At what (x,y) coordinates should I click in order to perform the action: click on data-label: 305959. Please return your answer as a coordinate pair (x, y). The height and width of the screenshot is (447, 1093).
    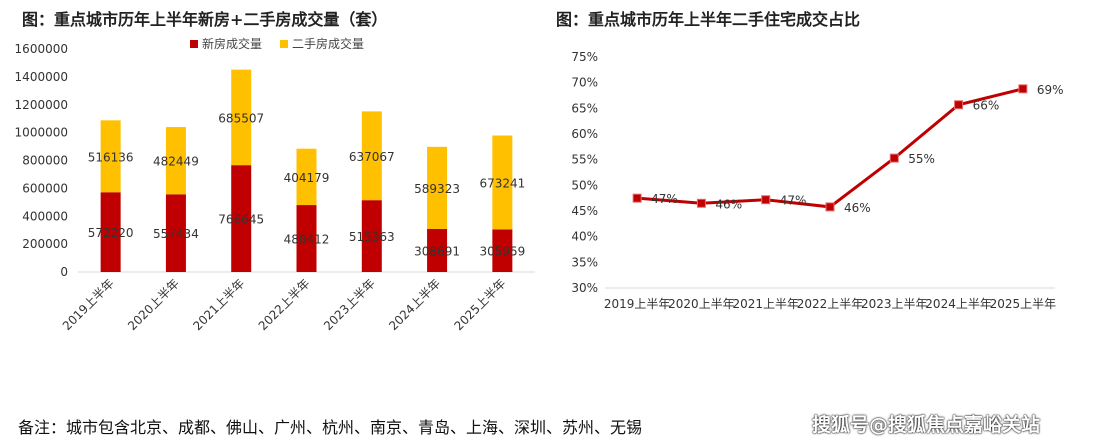
    Looking at the image, I should click on (502, 252).